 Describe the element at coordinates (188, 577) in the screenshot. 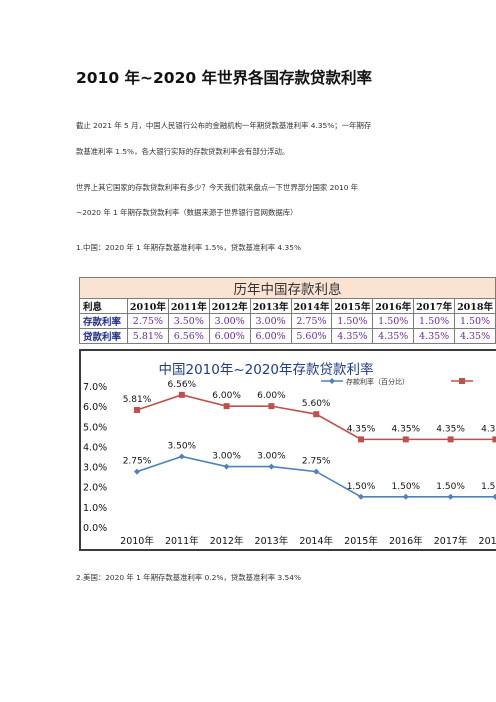

I see `section-heading-usa: 2.美国：2020 年 1 年期存款基准利率 0.2%，贷款基准利率 3.54%` at that location.